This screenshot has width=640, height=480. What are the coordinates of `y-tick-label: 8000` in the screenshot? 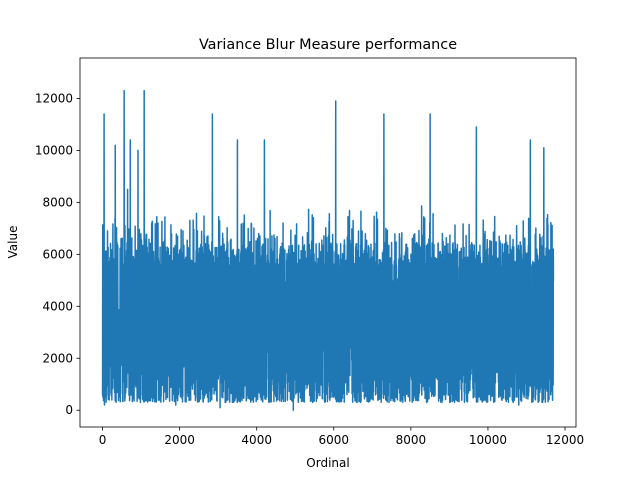 It's located at (57, 202).